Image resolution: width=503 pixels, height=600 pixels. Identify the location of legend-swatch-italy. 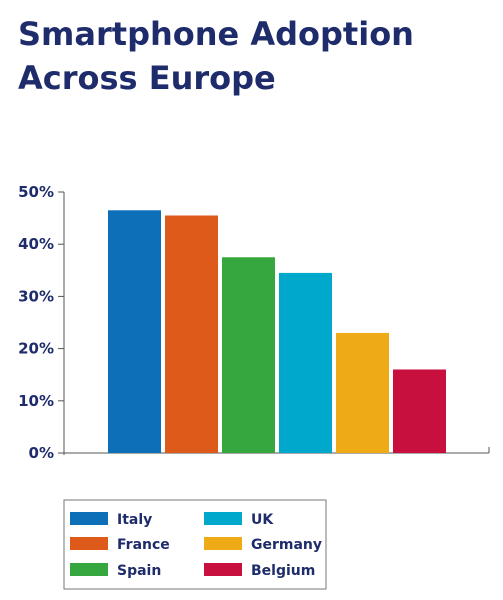
(89, 518).